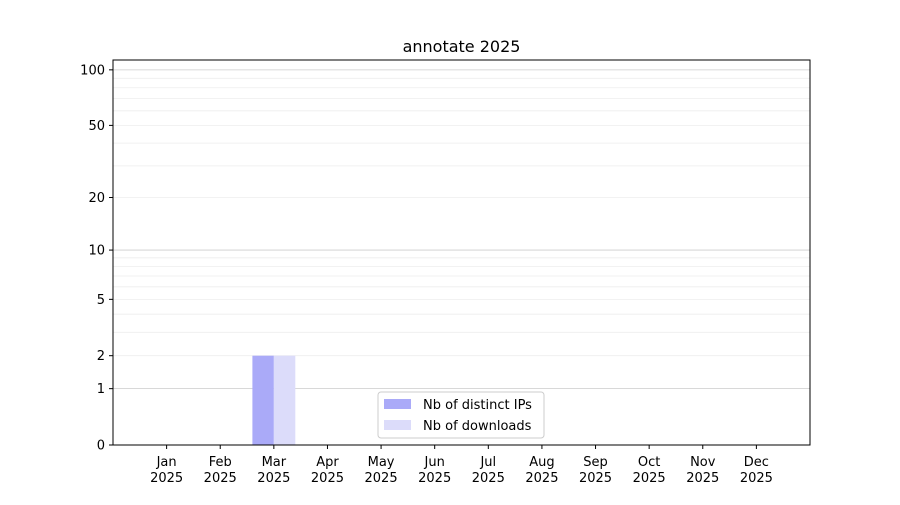 The width and height of the screenshot is (900, 505). What do you see at coordinates (101, 300) in the screenshot?
I see `y-tick-label: 5` at bounding box center [101, 300].